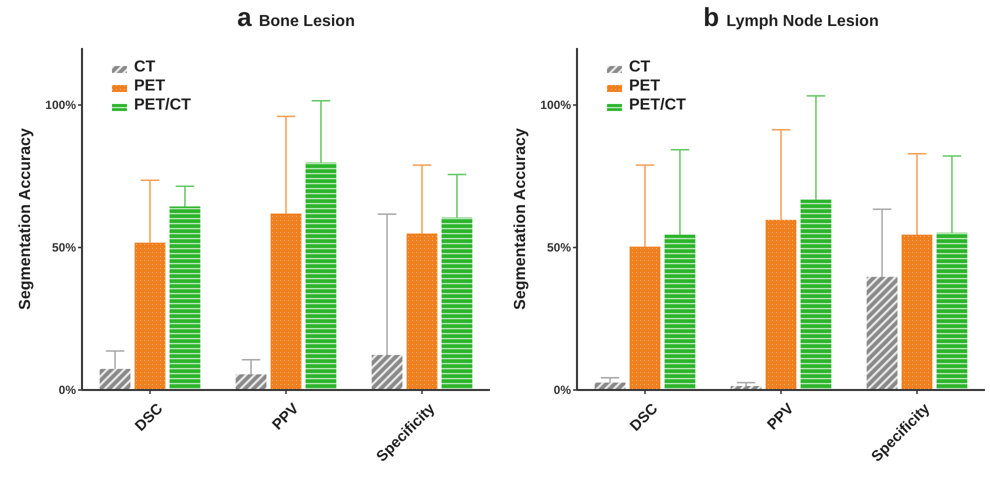  I want to click on chart-title: Lymph Node Lesion, so click(802, 21).